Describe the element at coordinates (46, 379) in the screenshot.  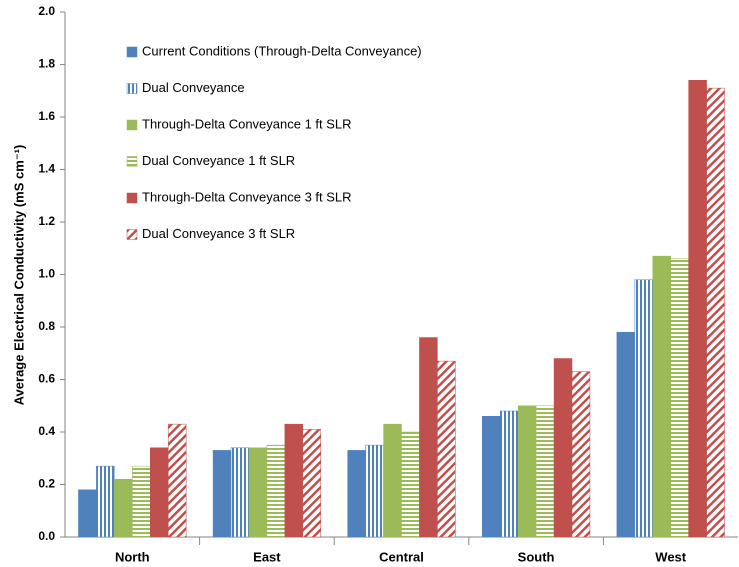
I see `y-tick-label: 0.6` at that location.